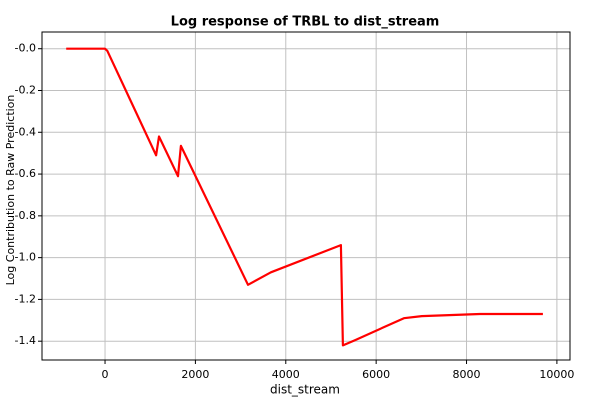  Describe the element at coordinates (25, 340) in the screenshot. I see `y-tick-label: -1.4` at that location.